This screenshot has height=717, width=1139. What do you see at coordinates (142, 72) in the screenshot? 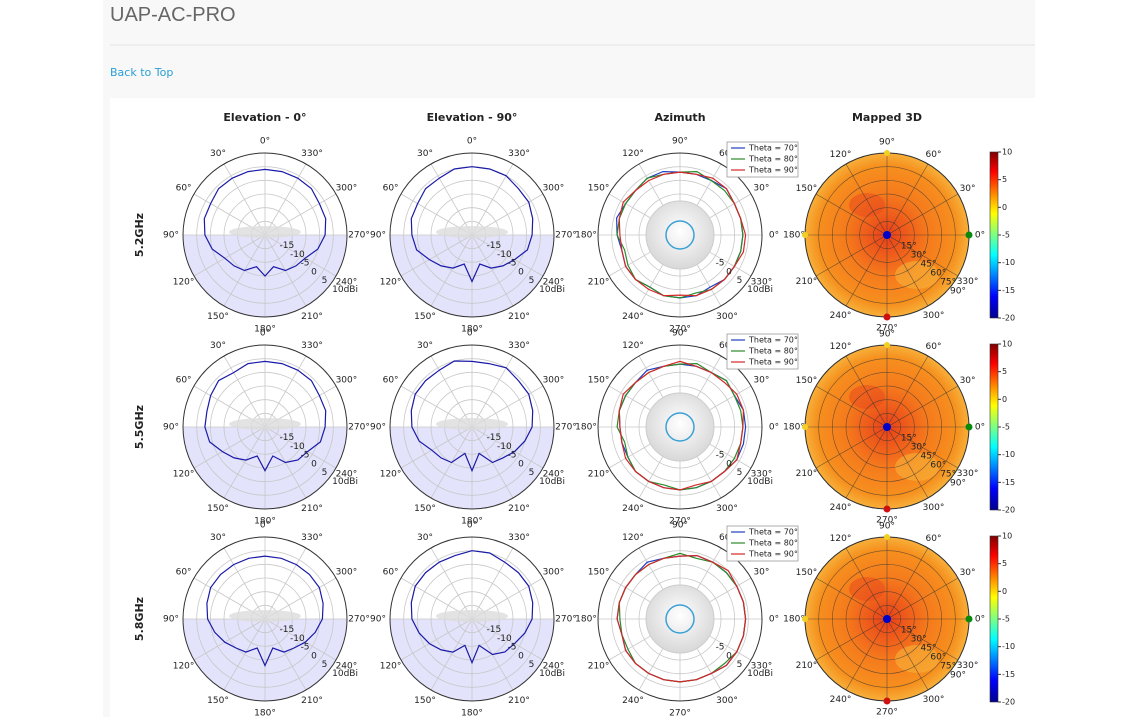
I see `back-to-top-link: Back to Top` at bounding box center [142, 72].